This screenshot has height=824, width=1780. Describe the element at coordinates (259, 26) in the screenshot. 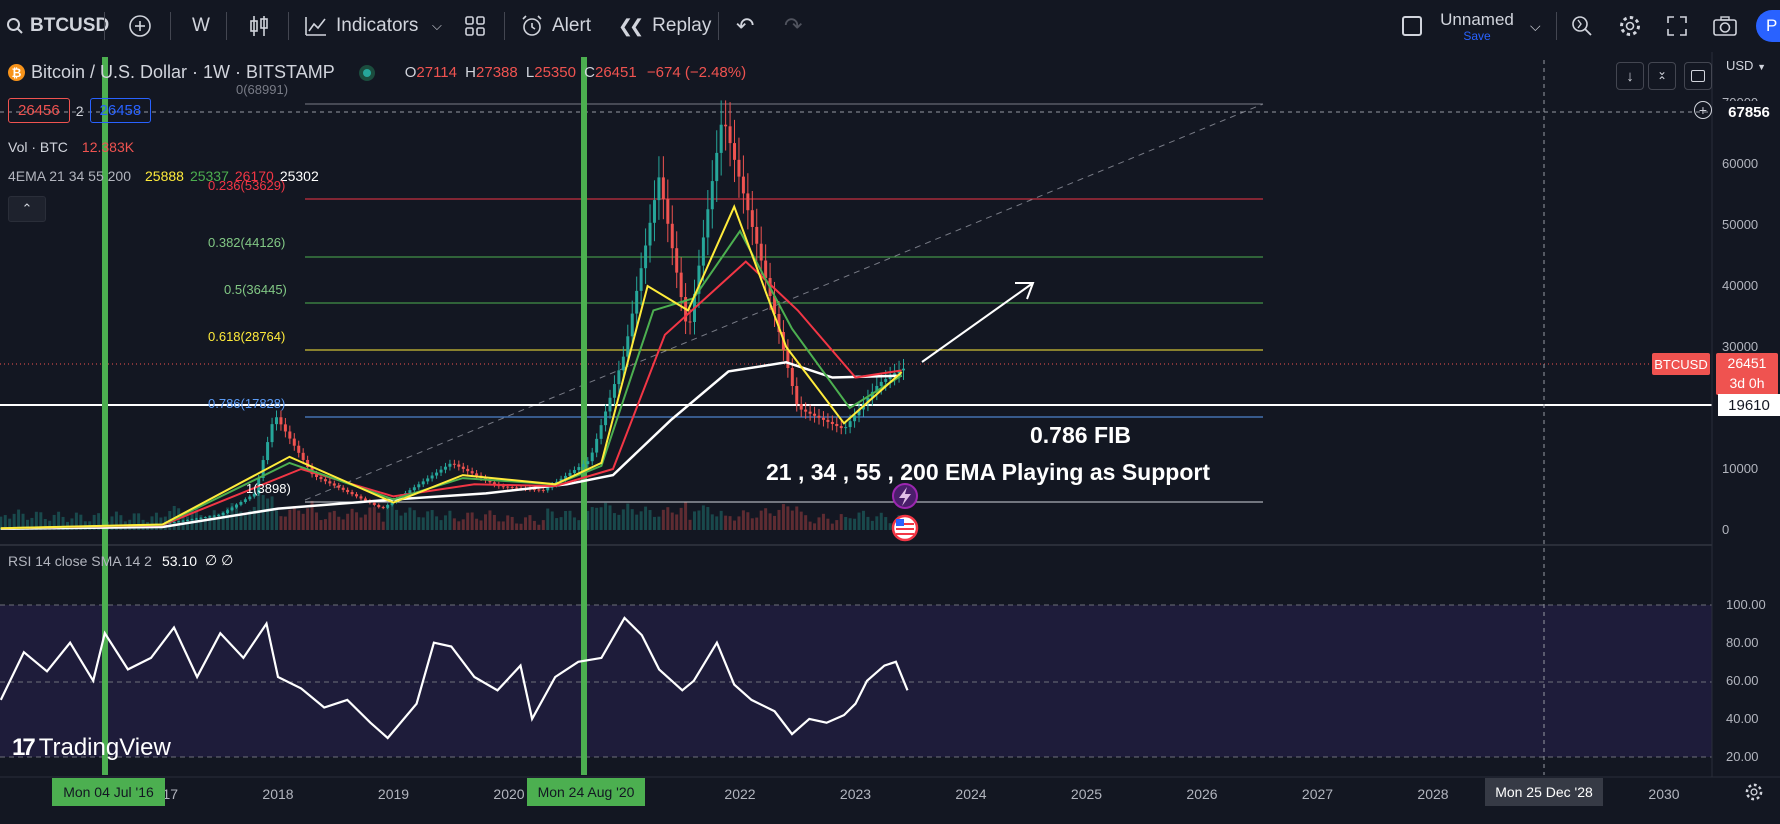

I see `chart-style-button` at that location.